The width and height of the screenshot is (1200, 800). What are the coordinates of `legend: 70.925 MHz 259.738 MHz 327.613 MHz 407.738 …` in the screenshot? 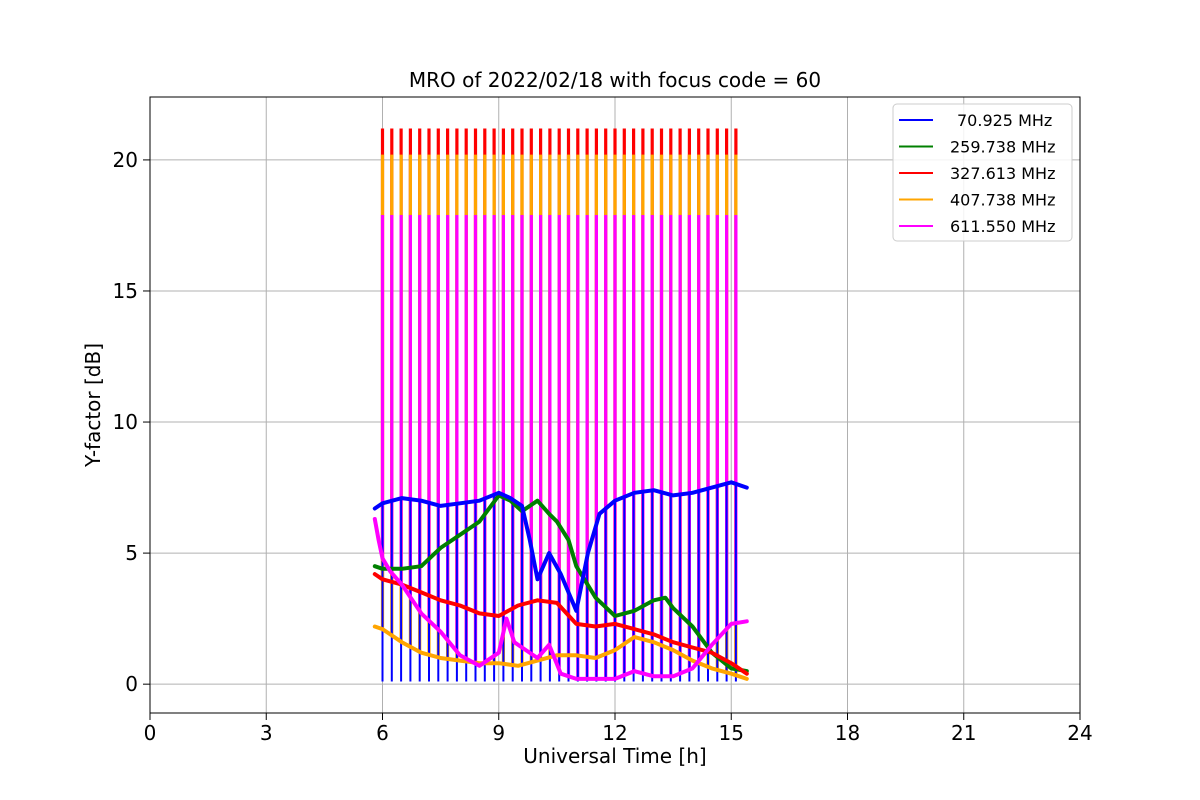 It's located at (982, 172).